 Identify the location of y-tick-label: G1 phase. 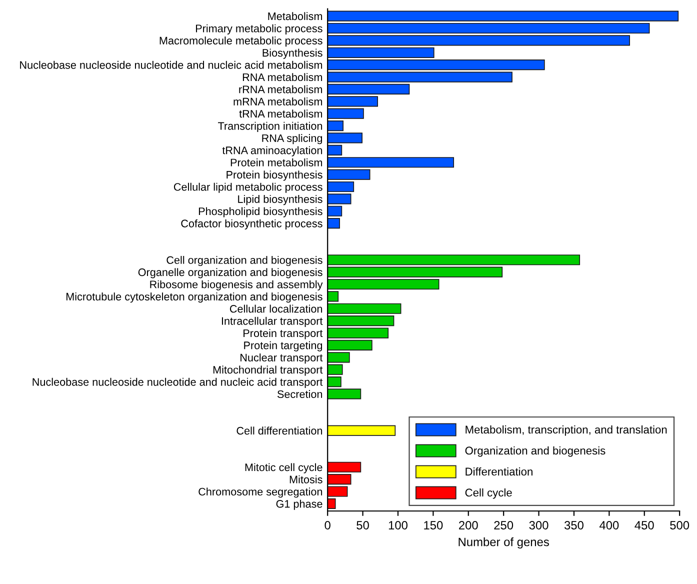
(299, 505).